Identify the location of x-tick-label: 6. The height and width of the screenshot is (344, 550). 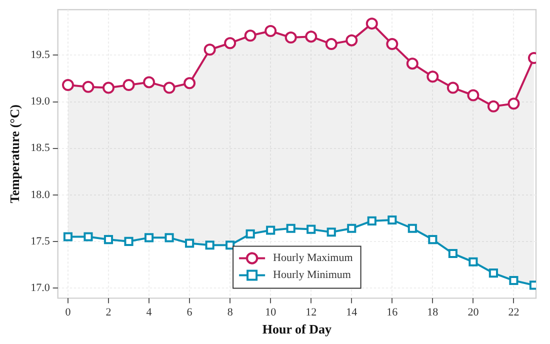
(189, 312).